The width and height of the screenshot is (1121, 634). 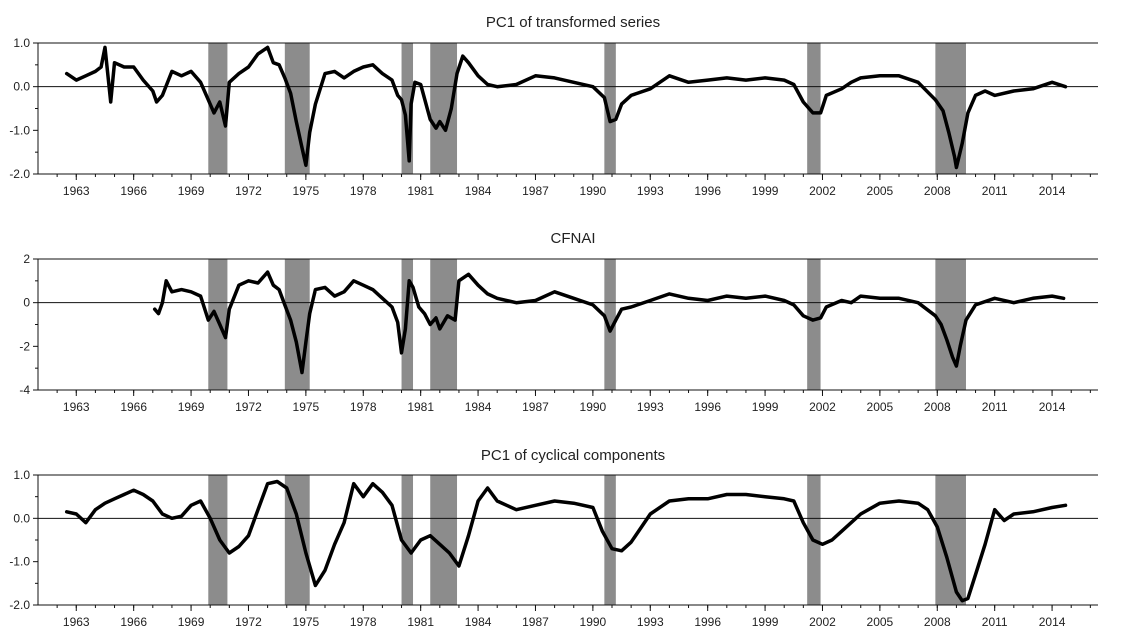 What do you see at coordinates (26, 303) in the screenshot?
I see `y-tick-label: 0` at bounding box center [26, 303].